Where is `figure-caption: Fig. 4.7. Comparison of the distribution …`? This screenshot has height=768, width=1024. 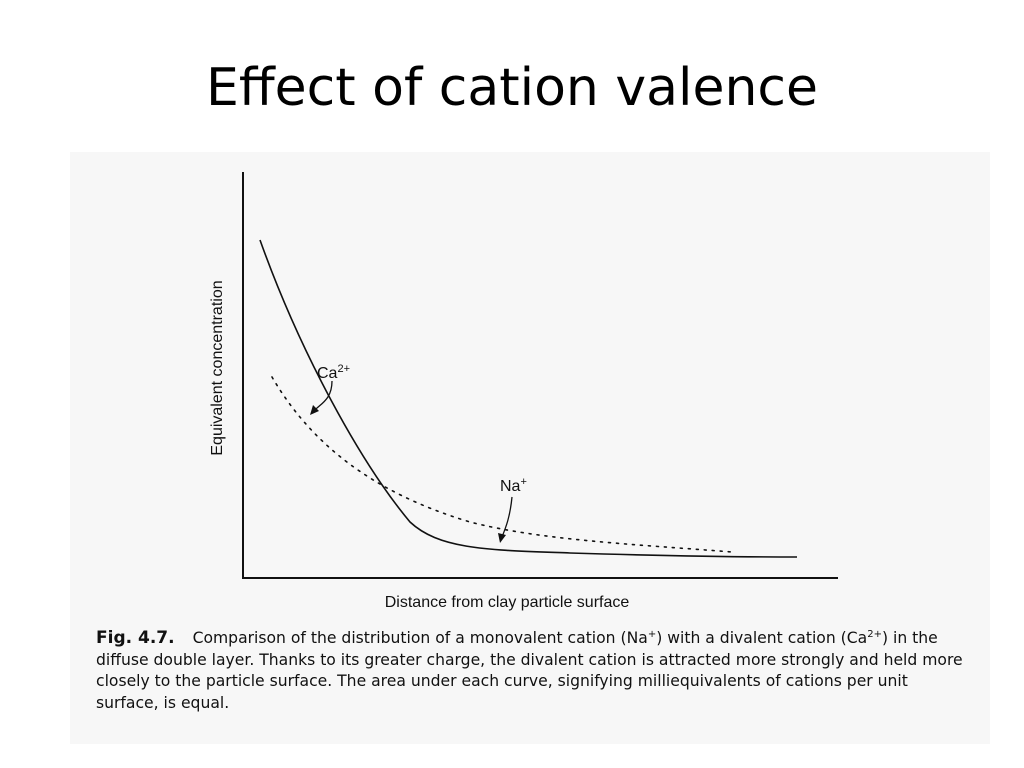
figure-caption: Fig. 4.7. Comparison of the distribution … is located at coordinates (531, 671).